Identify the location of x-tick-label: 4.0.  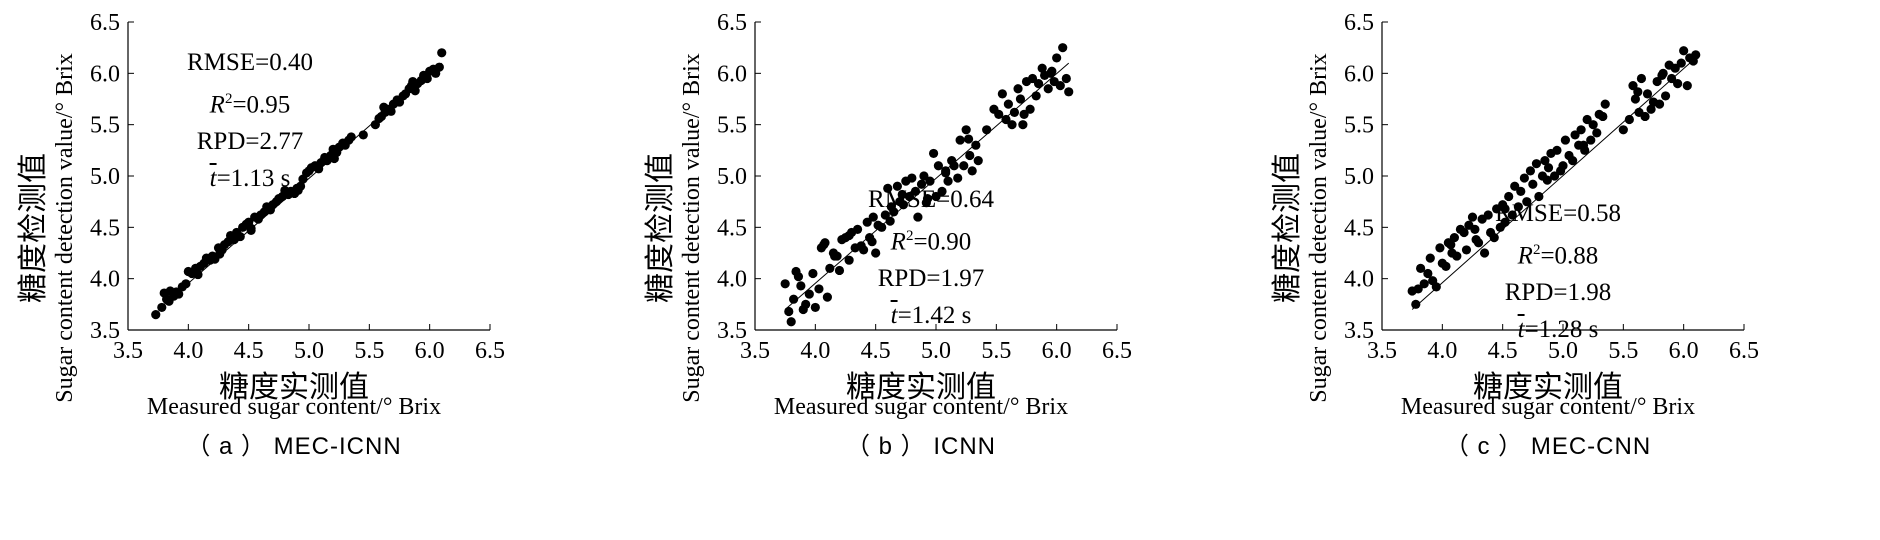
(1442, 351).